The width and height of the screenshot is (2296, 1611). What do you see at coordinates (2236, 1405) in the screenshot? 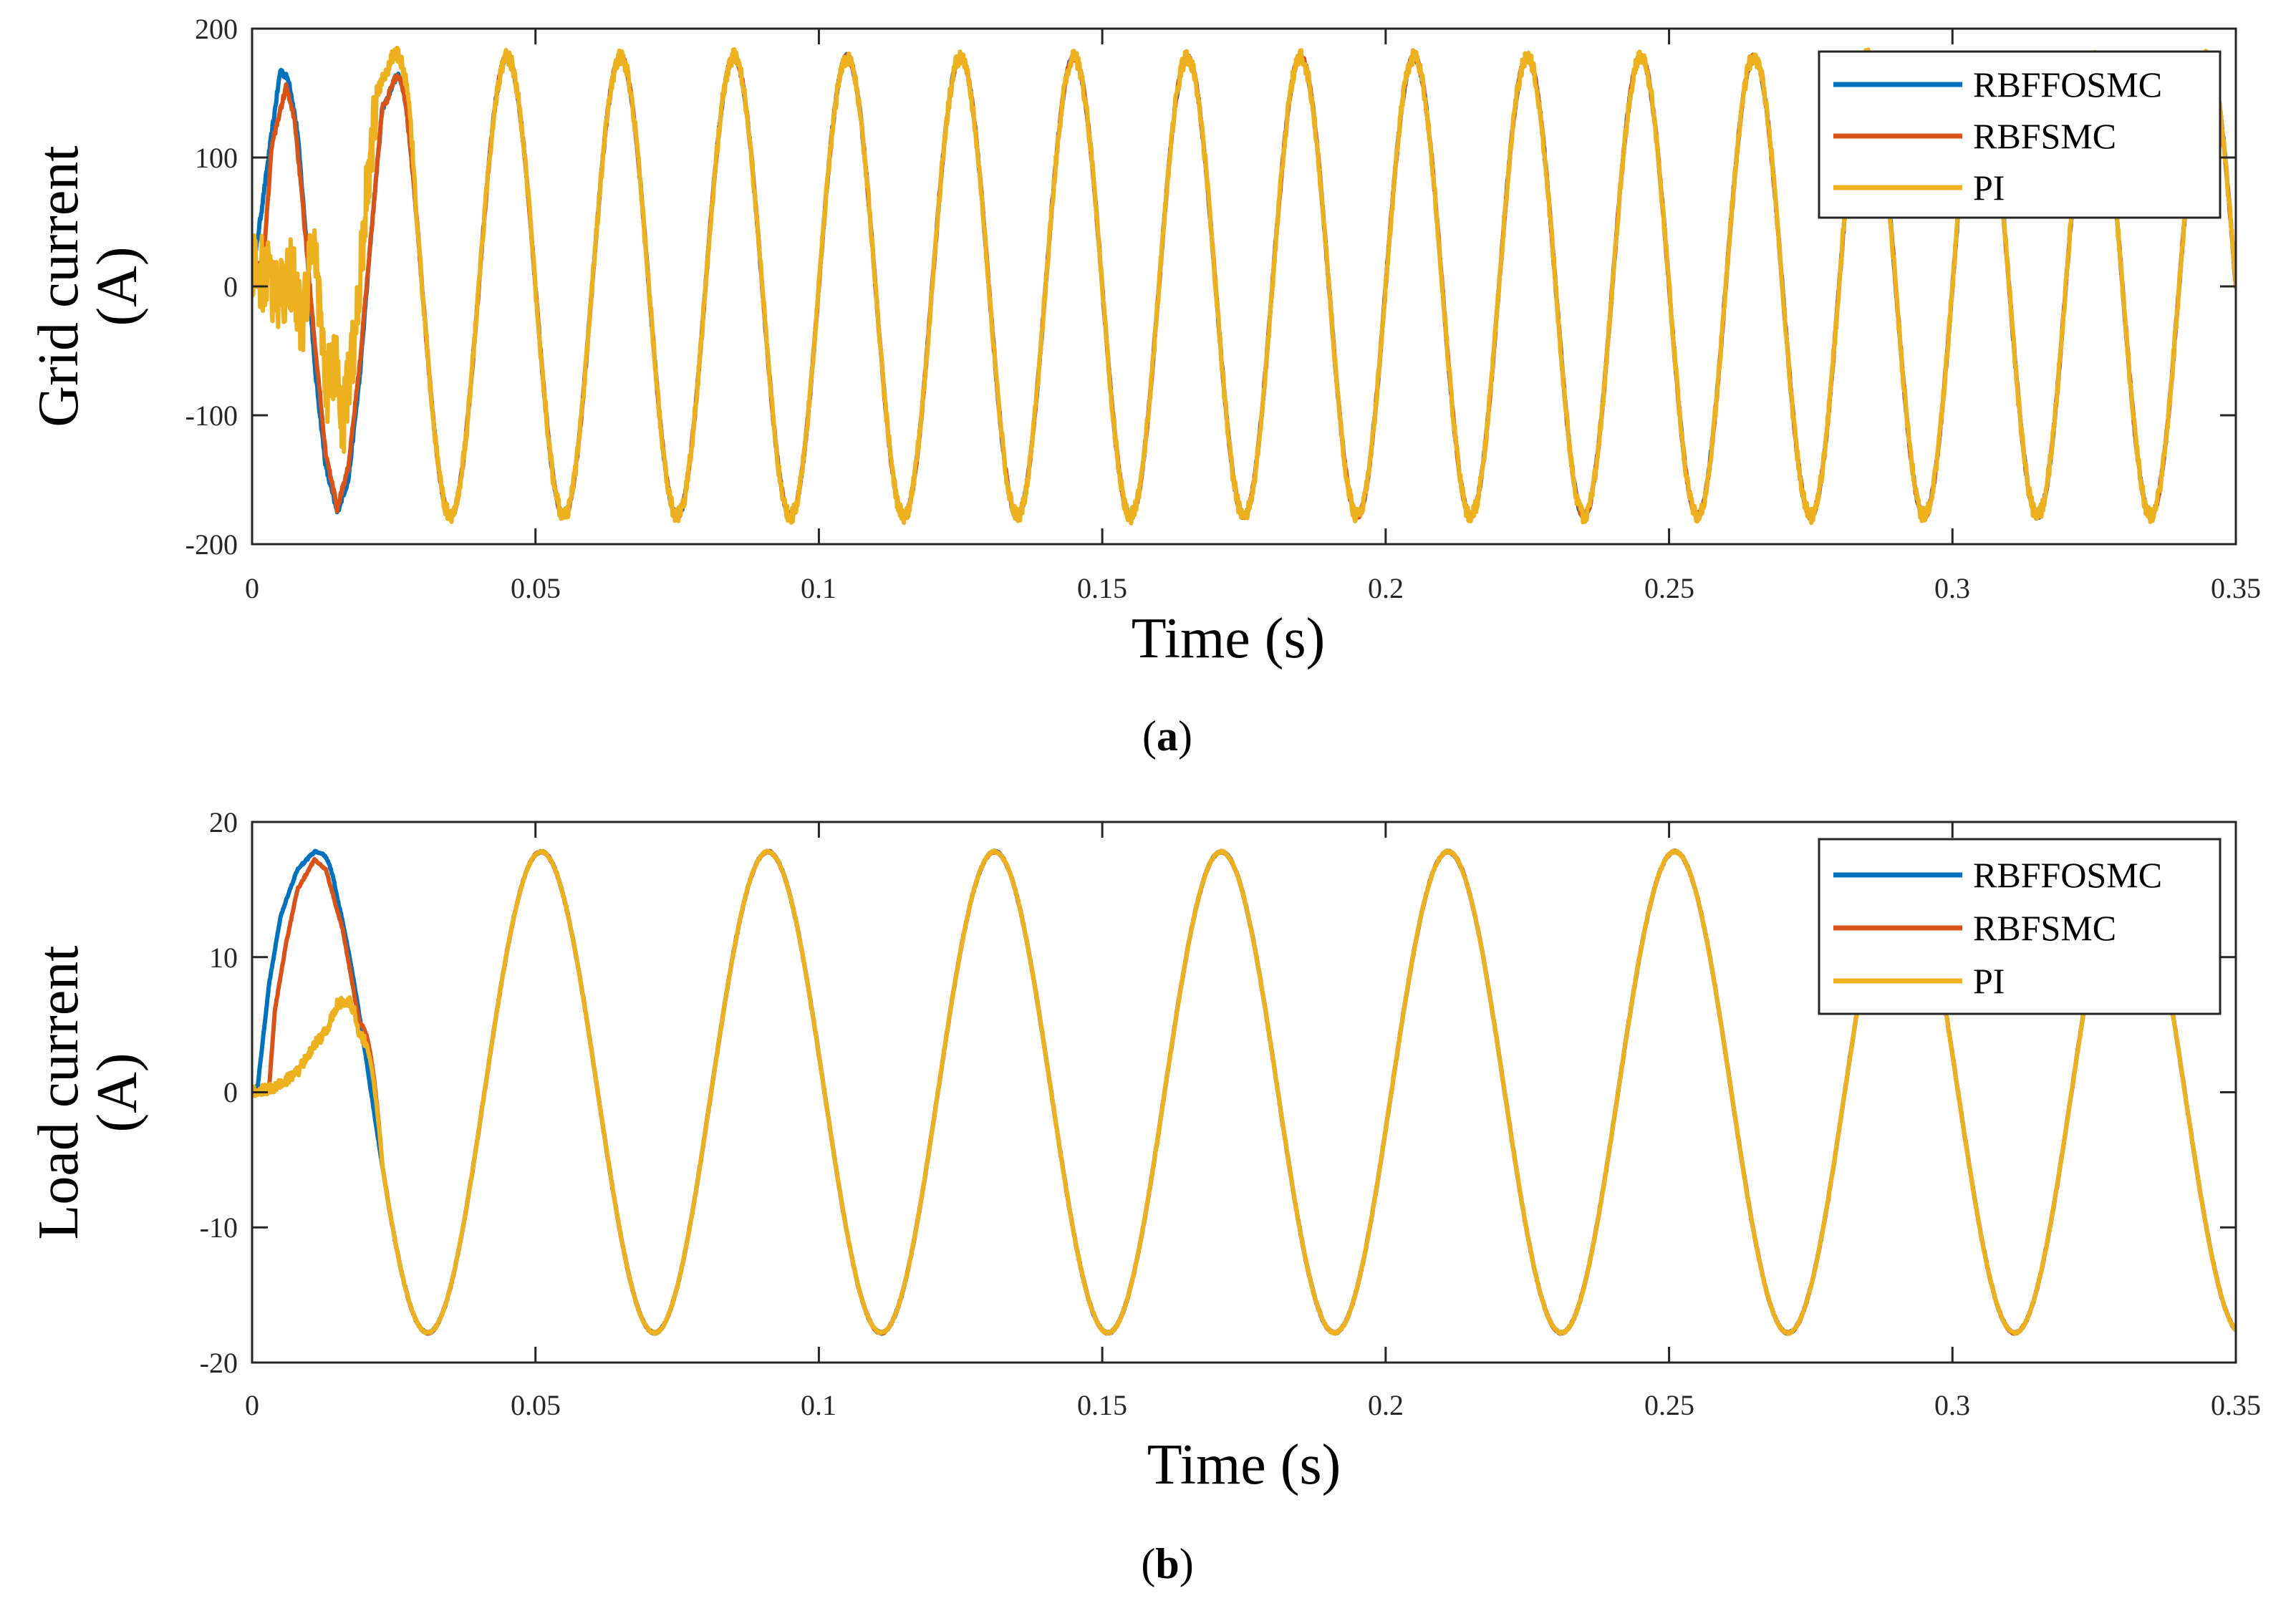
I see `panel-b-xtick-label: 0.35` at bounding box center [2236, 1405].